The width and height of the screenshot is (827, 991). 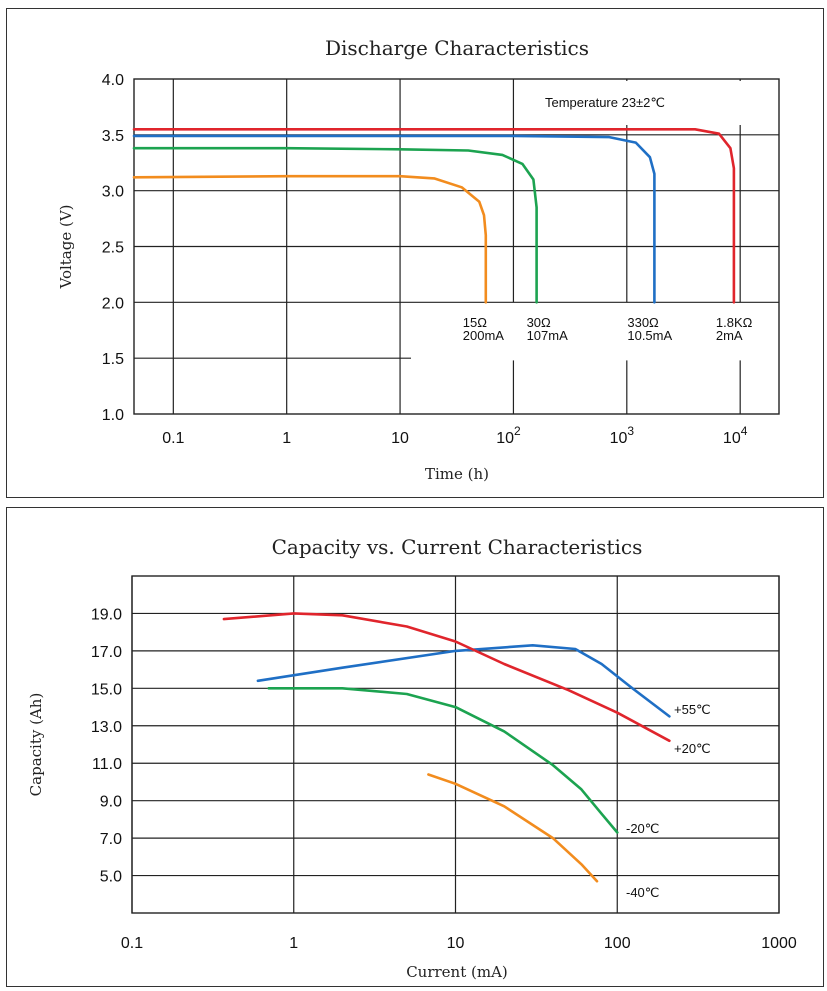 I want to click on y-tick-label: 7.0, so click(x=111, y=839).